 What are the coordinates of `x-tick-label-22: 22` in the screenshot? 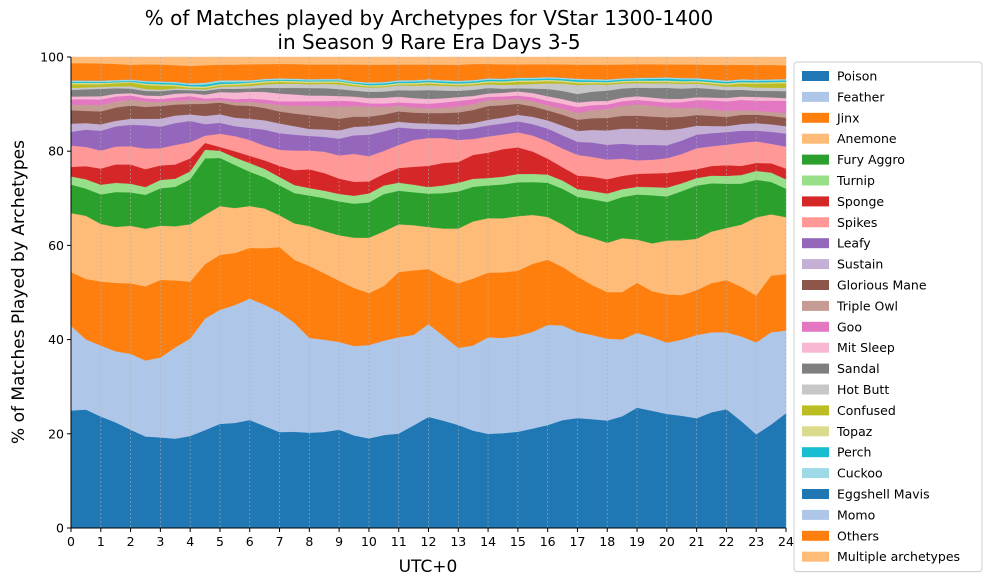 It's located at (726, 541).